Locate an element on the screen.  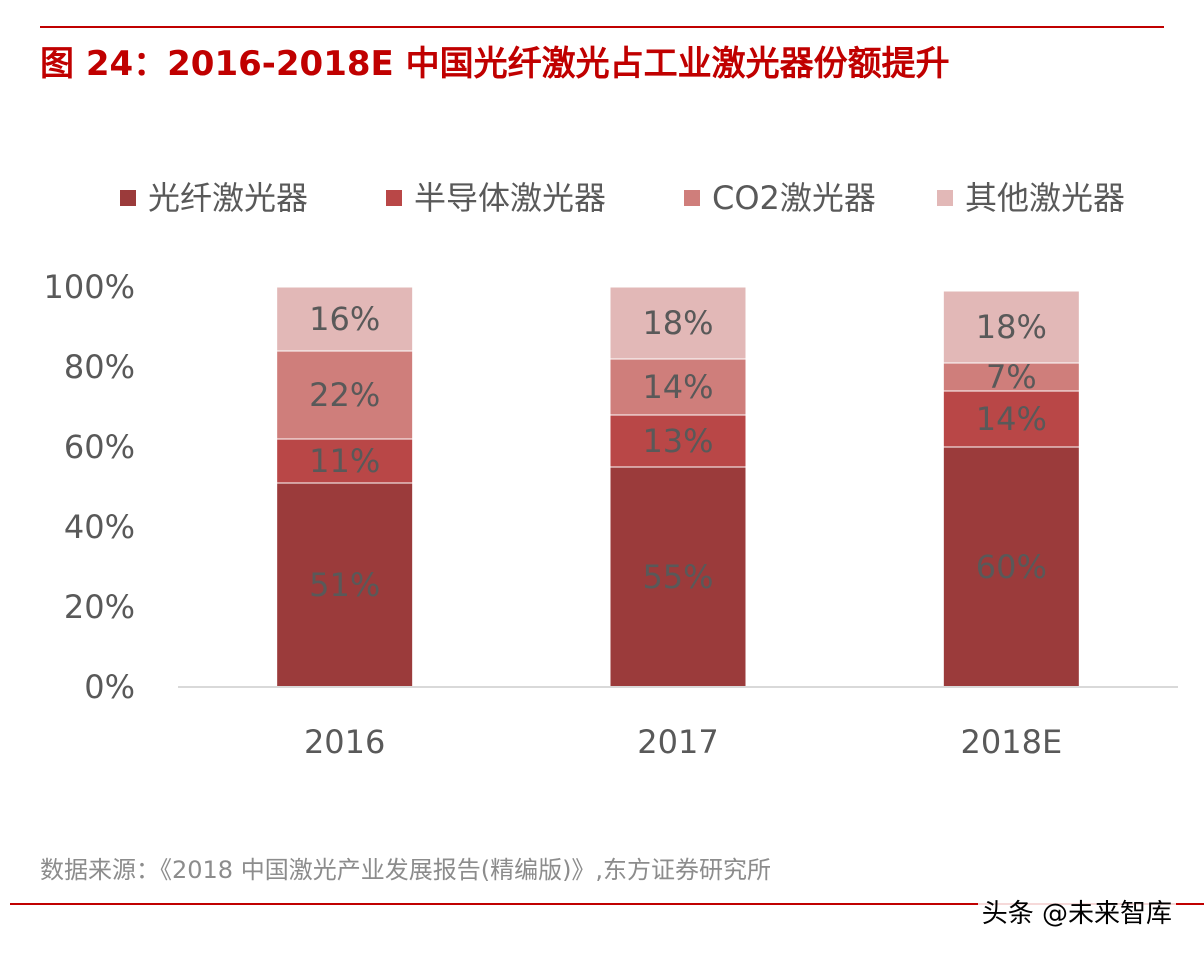
x-tick-label: 2017 is located at coordinates (677, 742).